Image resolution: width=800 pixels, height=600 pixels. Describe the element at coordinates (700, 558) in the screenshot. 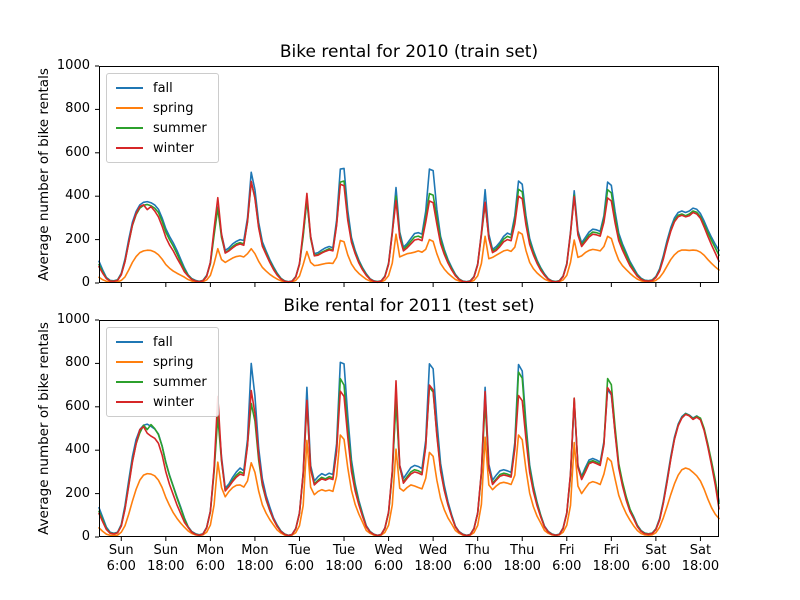

I see `x-tick-label: Sat 18:00` at that location.